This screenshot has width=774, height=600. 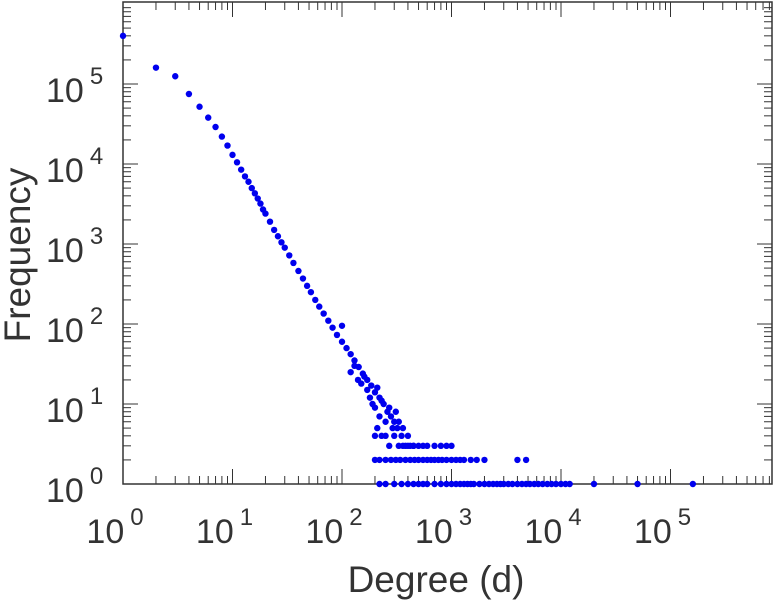 I want to click on y-tick-label: 10 4, so click(x=74, y=166).